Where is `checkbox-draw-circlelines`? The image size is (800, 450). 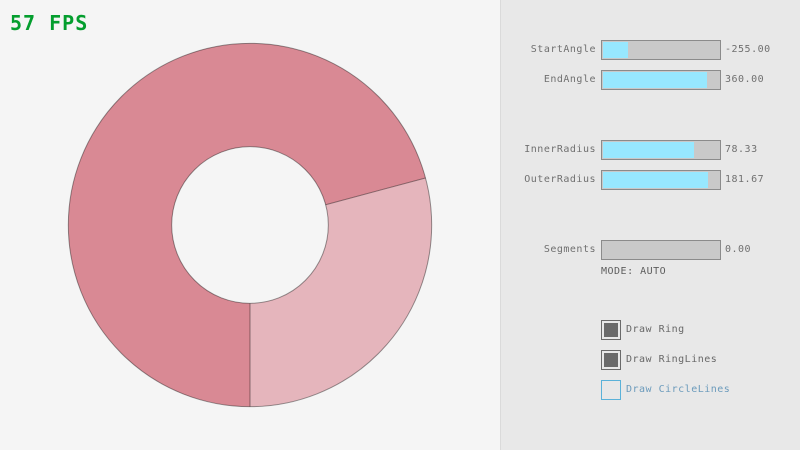
checkbox-draw-circlelines is located at coordinates (611, 390).